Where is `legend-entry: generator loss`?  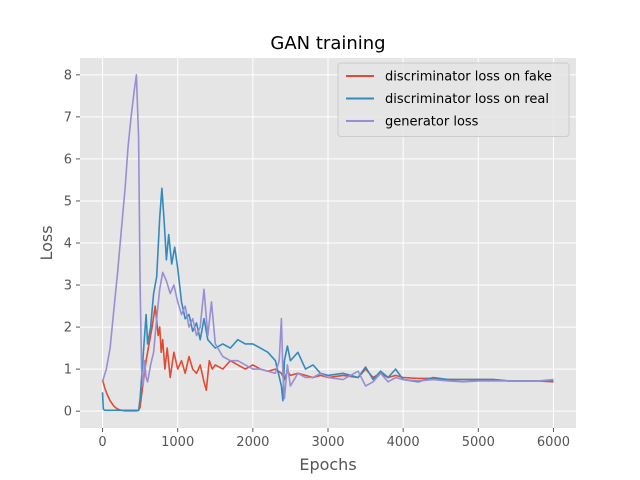 legend-entry: generator loss is located at coordinates (432, 122).